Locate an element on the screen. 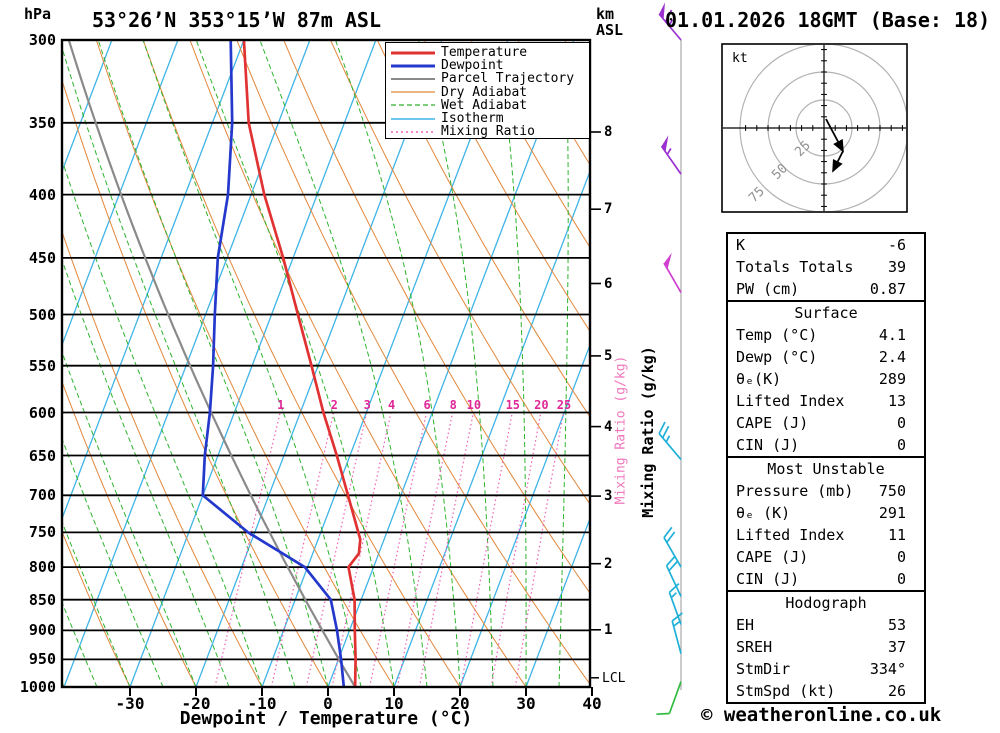 The image size is (1000, 733). stats-row: PW (cm) 0.87 is located at coordinates (826, 289).